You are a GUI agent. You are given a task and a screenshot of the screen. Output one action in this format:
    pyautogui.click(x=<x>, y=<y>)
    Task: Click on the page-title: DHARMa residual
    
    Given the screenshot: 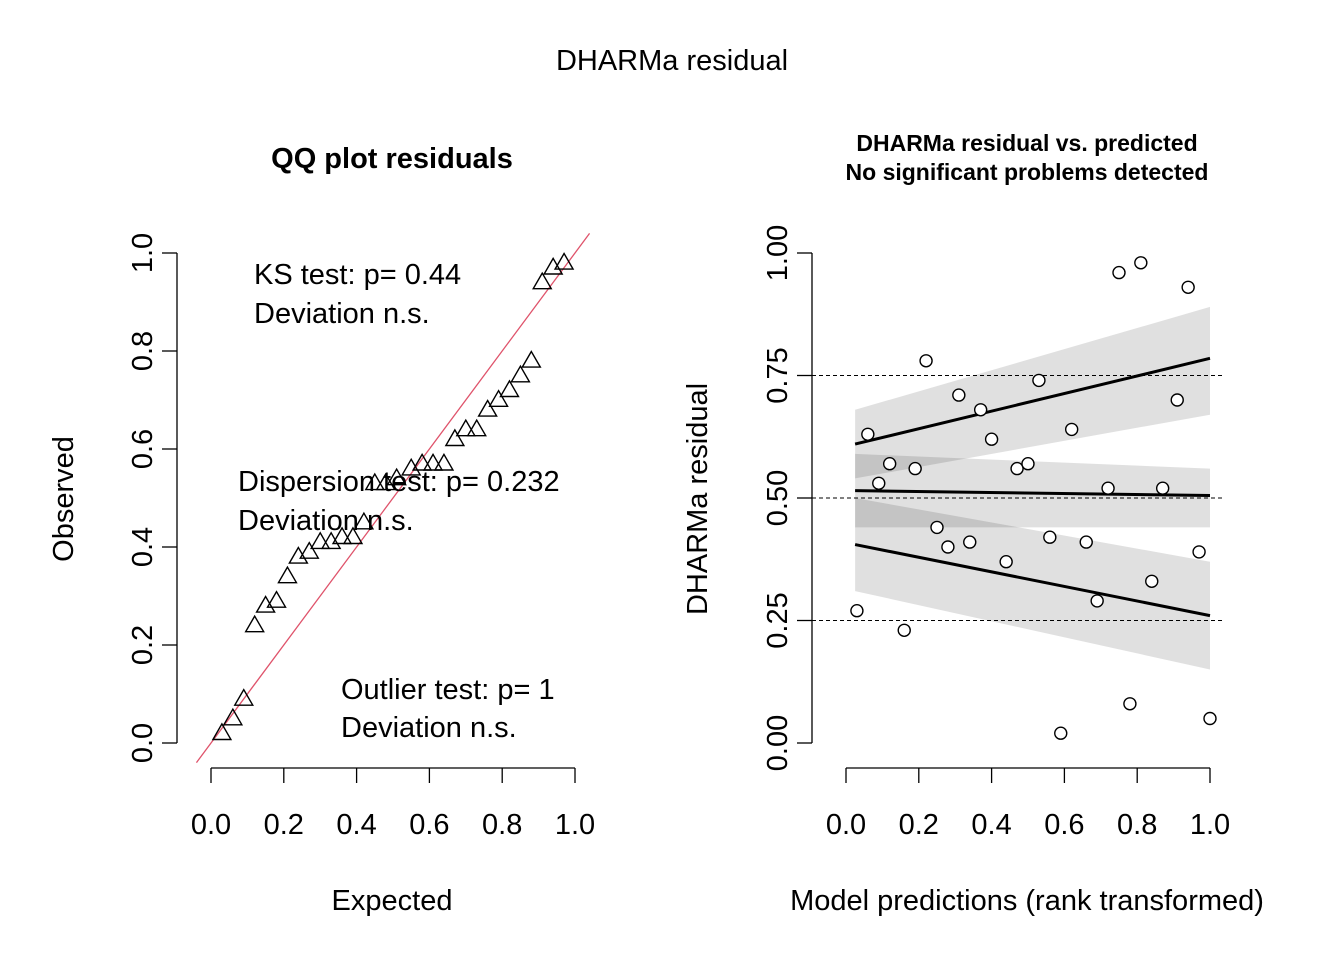 What is the action you would take?
    pyautogui.click(x=672, y=61)
    